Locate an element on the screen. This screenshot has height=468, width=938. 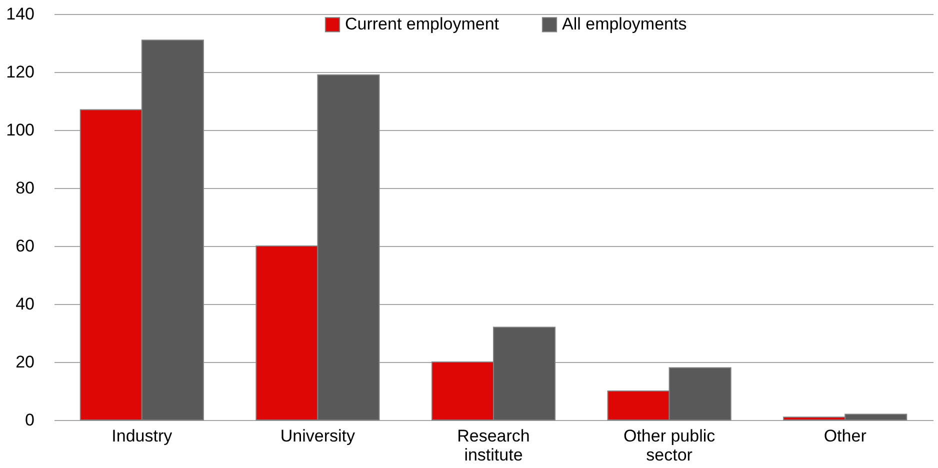
y-tick-label: 60 is located at coordinates (25, 246).